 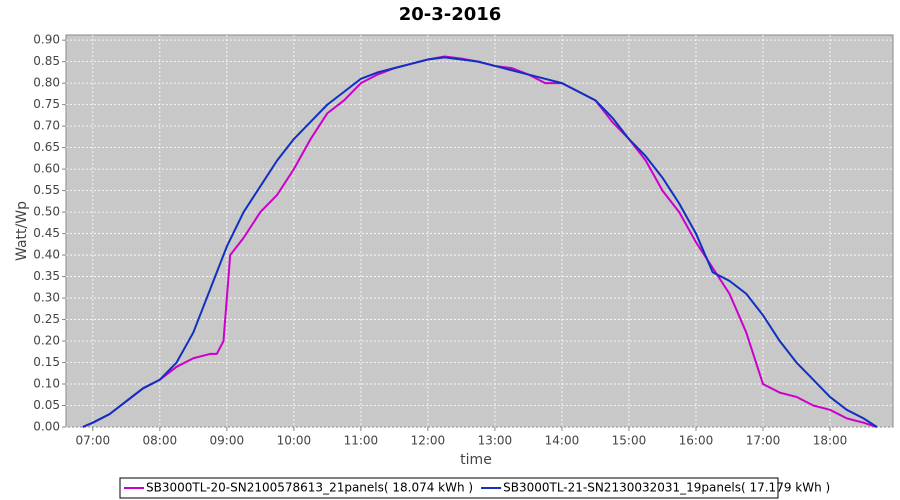 What do you see at coordinates (495, 441) in the screenshot?
I see `x-tick-label: 13:00` at bounding box center [495, 441].